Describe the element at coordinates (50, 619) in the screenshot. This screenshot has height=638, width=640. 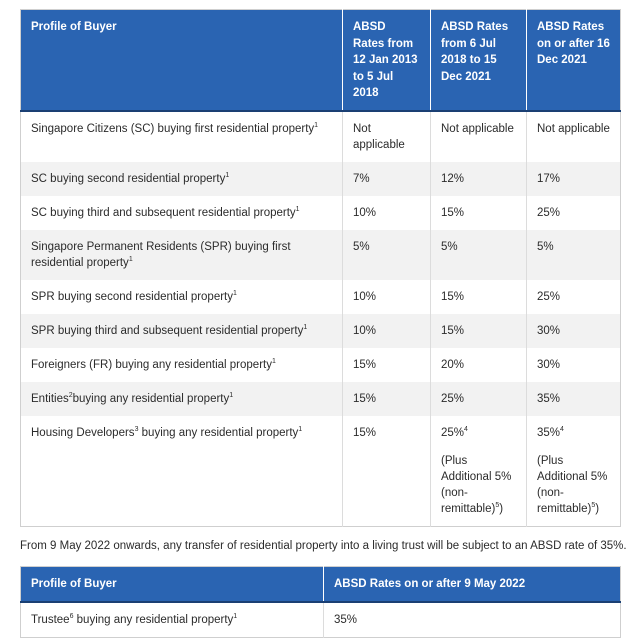
I see `profile-text: Trustee` at that location.